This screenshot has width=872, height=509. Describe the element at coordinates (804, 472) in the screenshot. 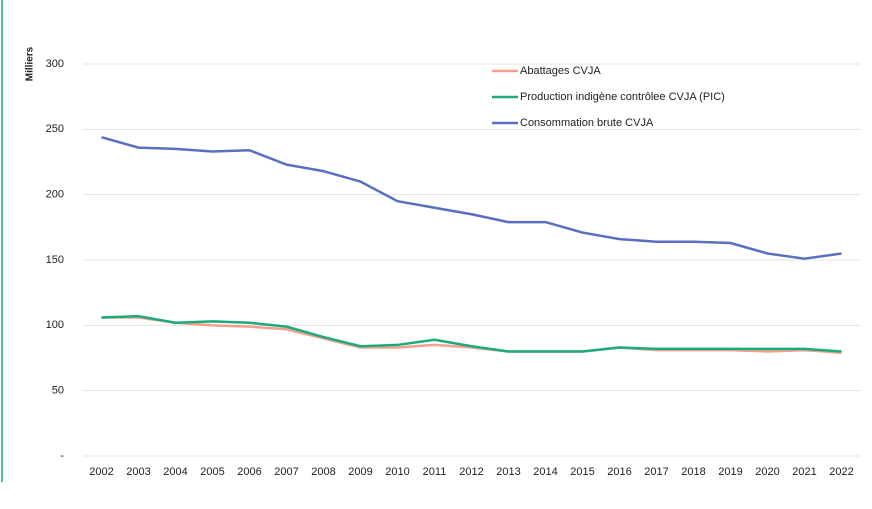

I see `x-tick-label: 2021` at that location.